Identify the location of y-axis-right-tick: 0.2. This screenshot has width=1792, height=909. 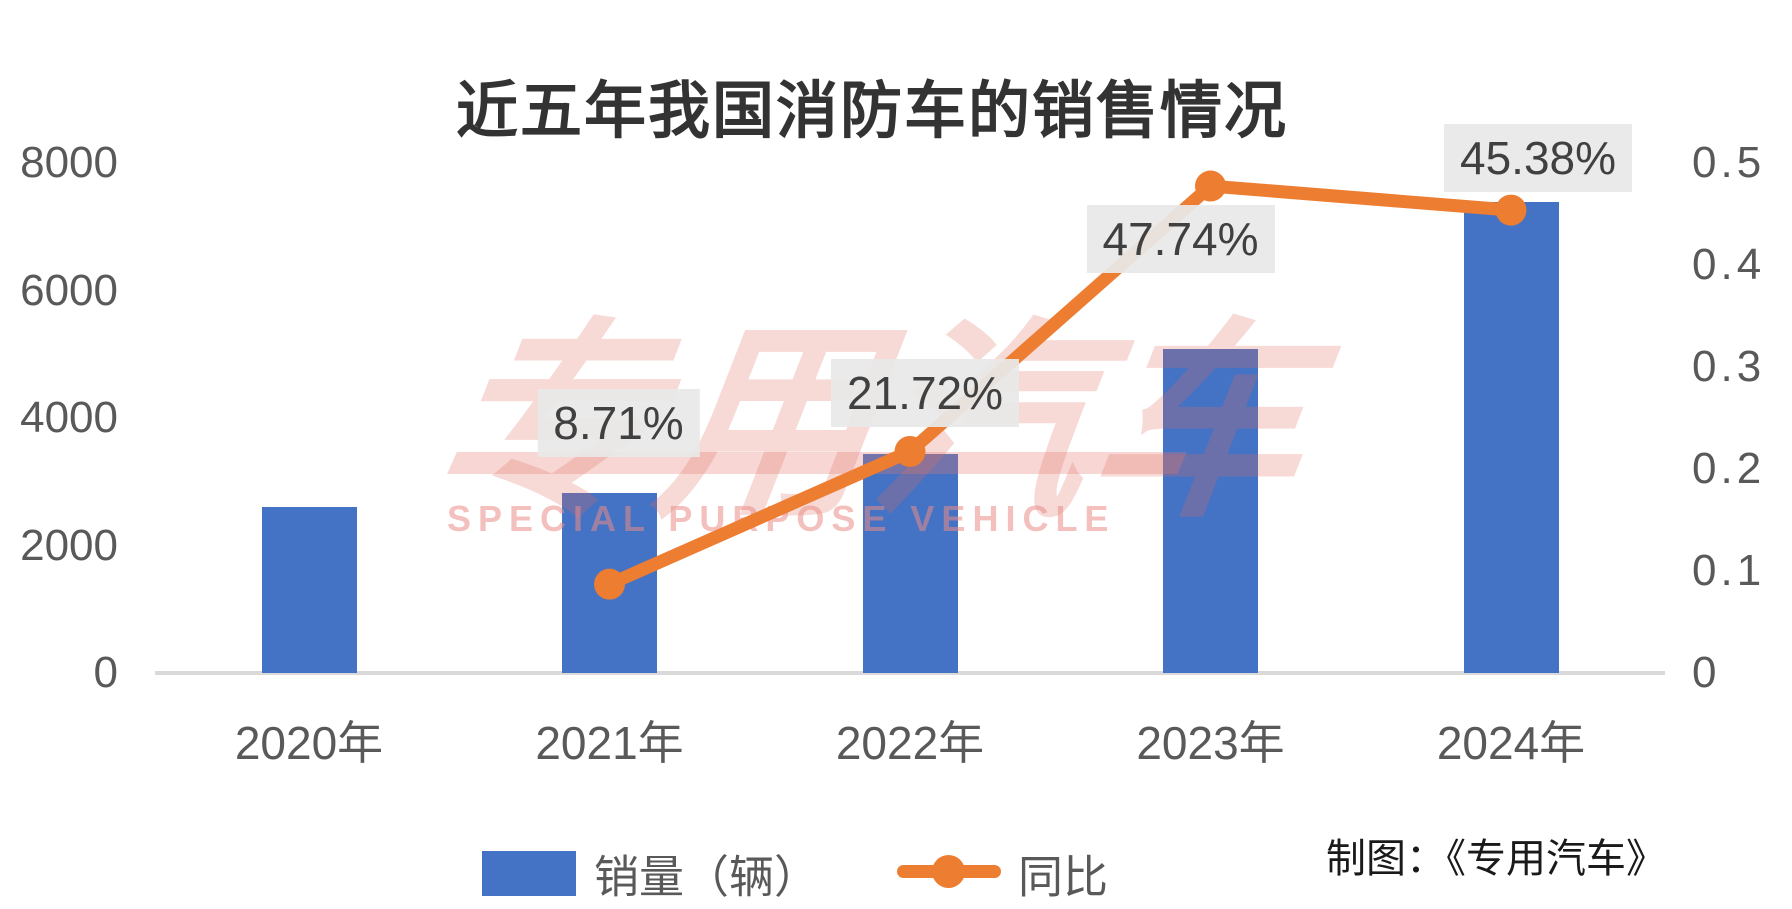
(1729, 468).